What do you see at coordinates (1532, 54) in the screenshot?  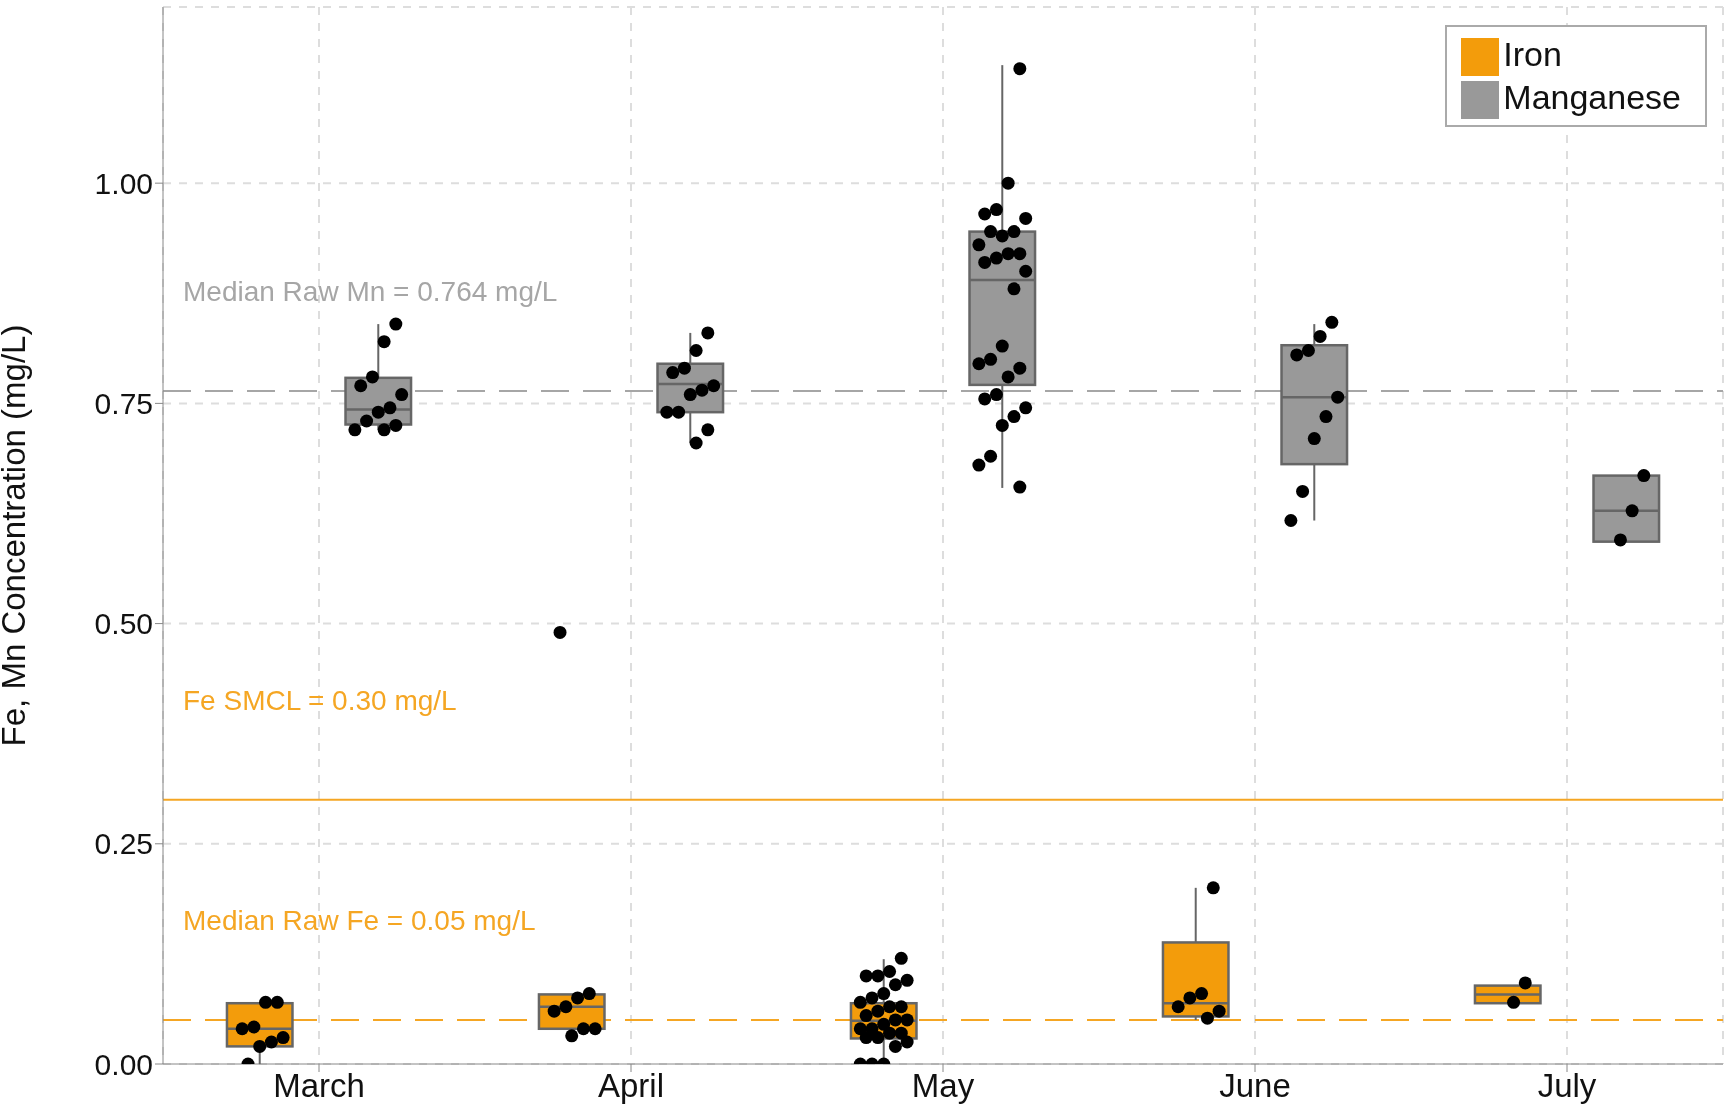 I see `legend-label: Iron` at bounding box center [1532, 54].